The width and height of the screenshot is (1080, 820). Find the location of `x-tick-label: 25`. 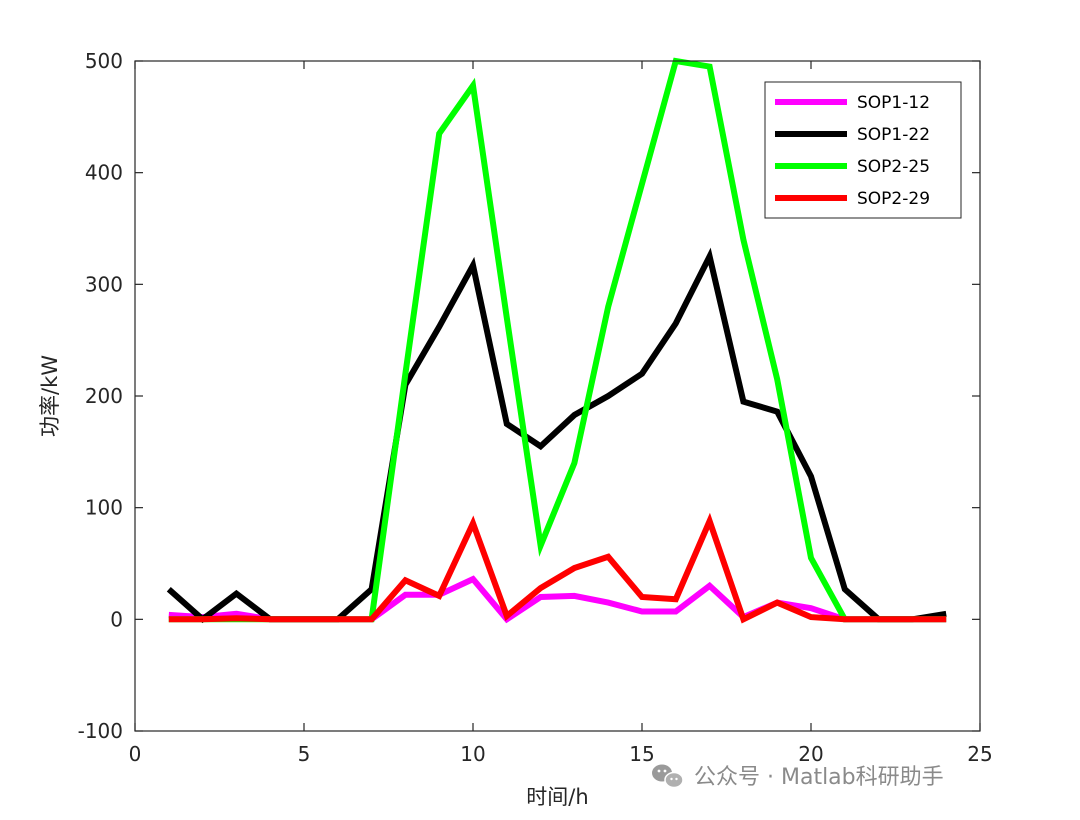

x-tick-label: 25 is located at coordinates (979, 754).